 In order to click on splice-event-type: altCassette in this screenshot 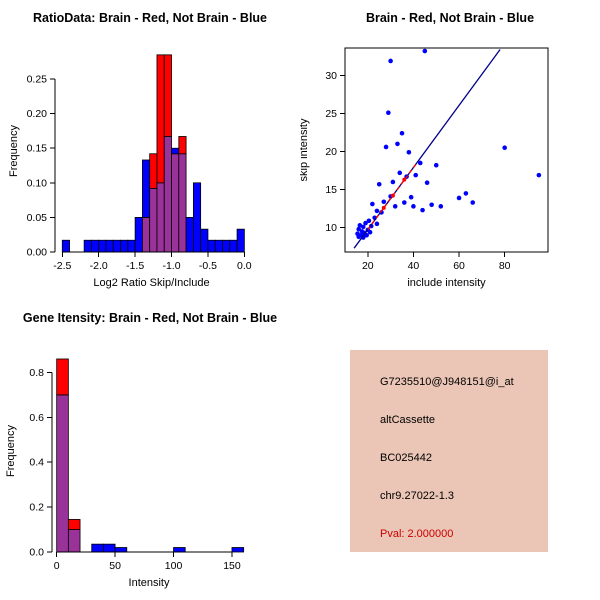, I will do `click(408, 420)`.